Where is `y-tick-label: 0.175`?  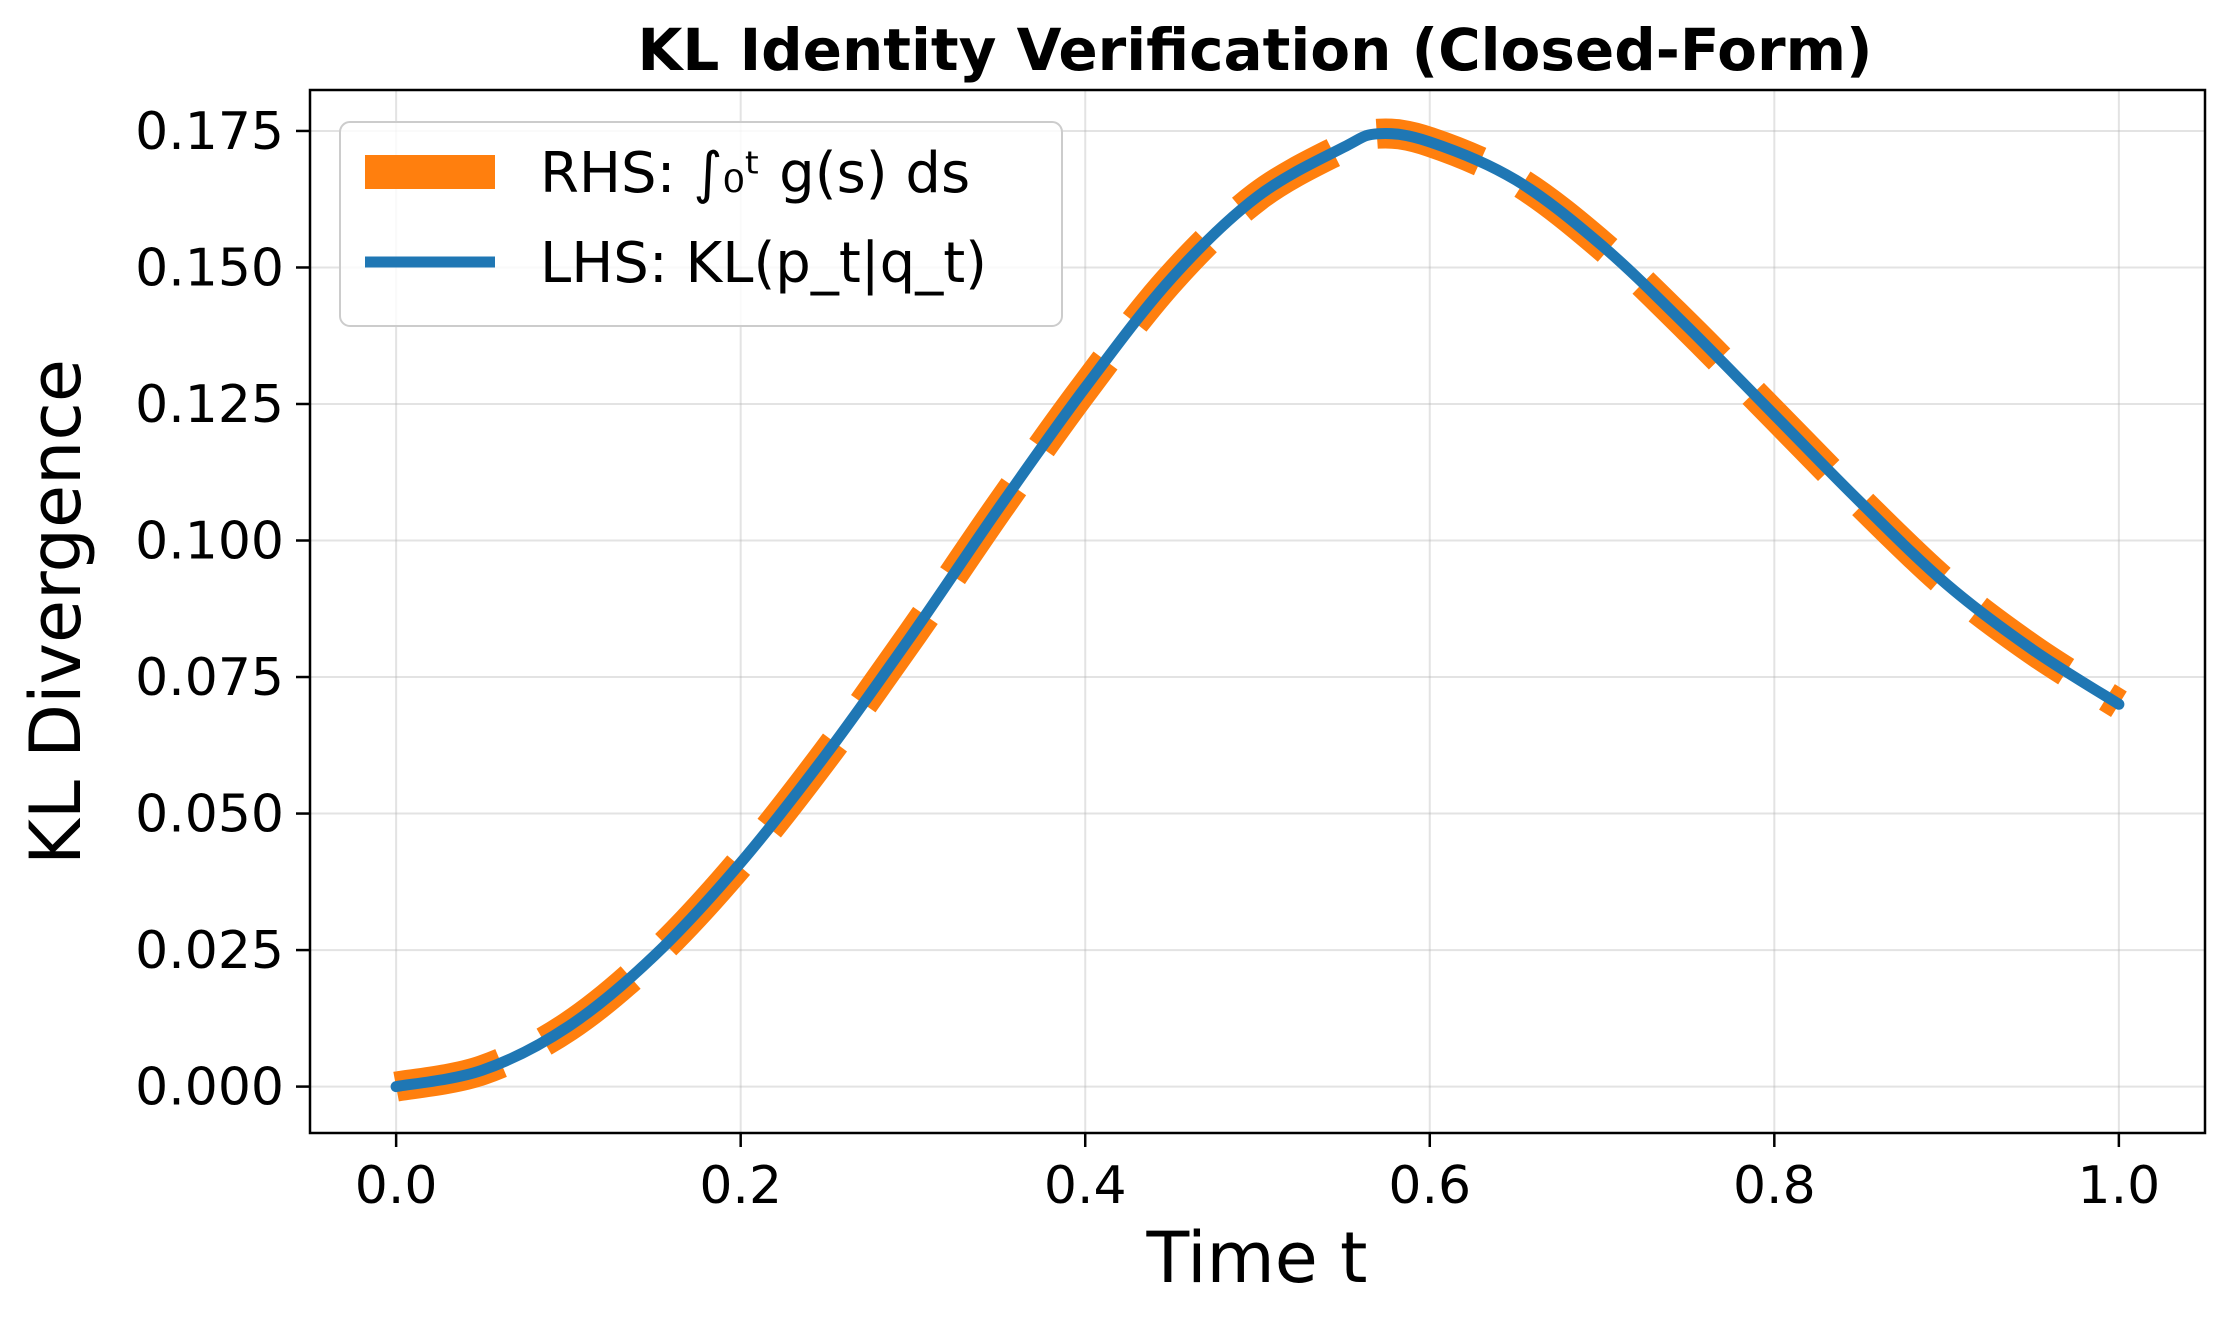
y-tick-label: 0.175 is located at coordinates (209, 132).